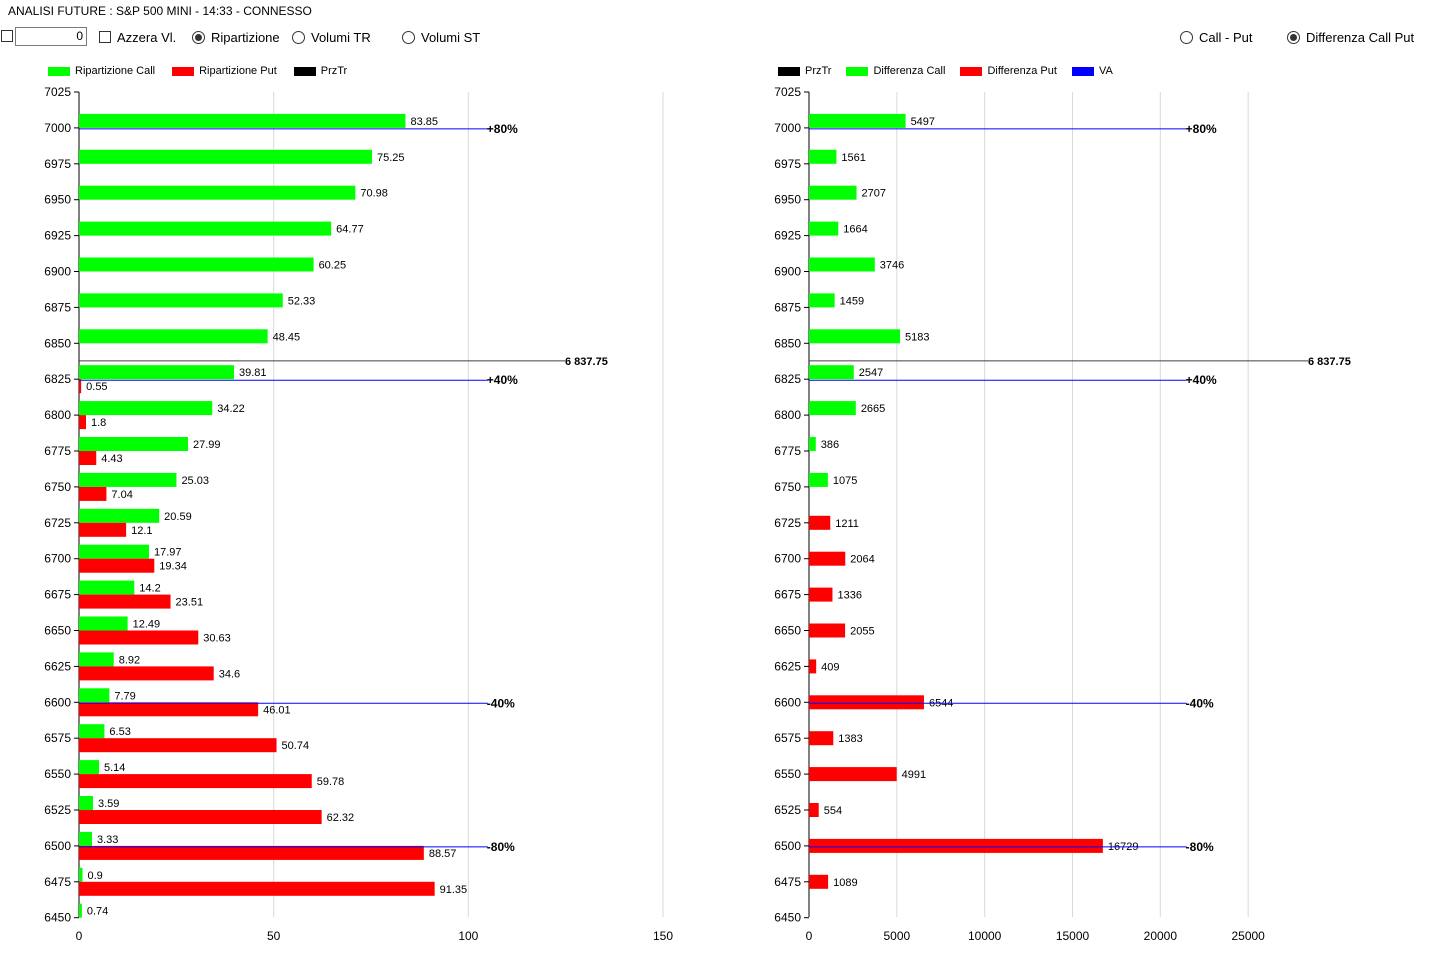  What do you see at coordinates (198, 37) in the screenshot?
I see `radio-ripartizione-indicator` at bounding box center [198, 37].